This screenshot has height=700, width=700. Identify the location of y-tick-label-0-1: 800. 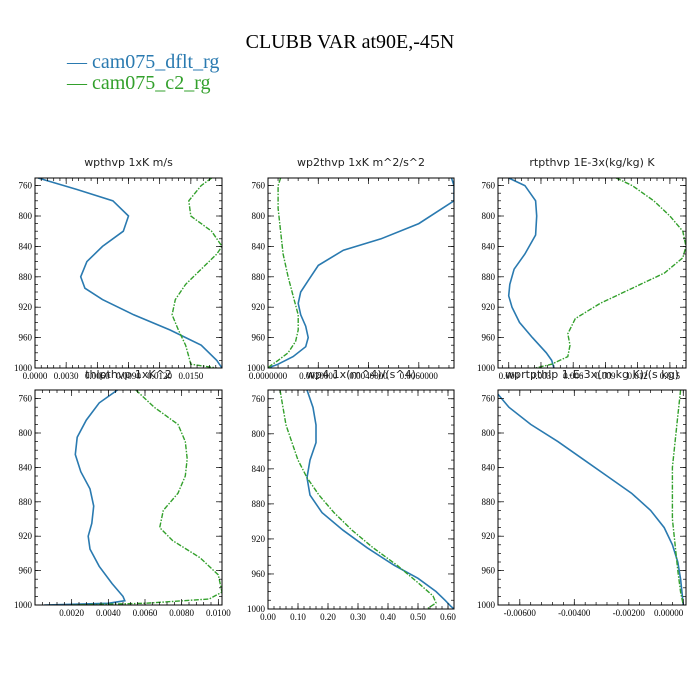
(26, 216).